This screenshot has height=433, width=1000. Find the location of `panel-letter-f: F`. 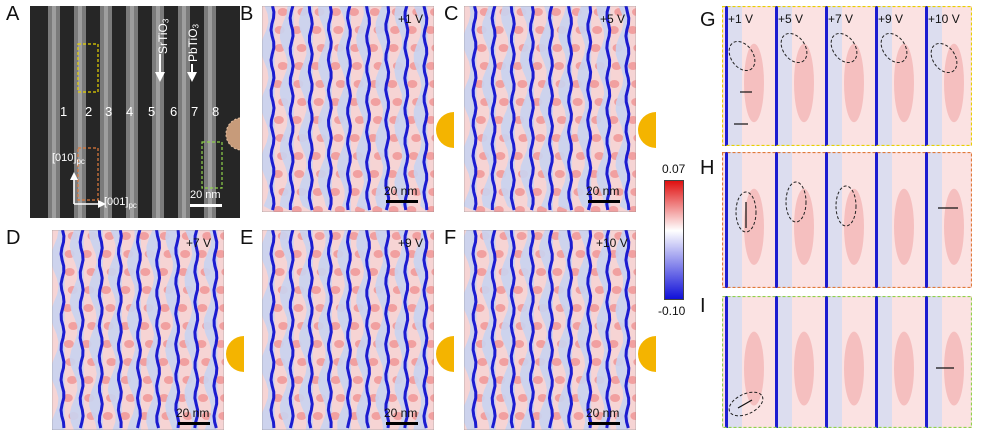

panel-letter-f: F is located at coordinates (450, 238).